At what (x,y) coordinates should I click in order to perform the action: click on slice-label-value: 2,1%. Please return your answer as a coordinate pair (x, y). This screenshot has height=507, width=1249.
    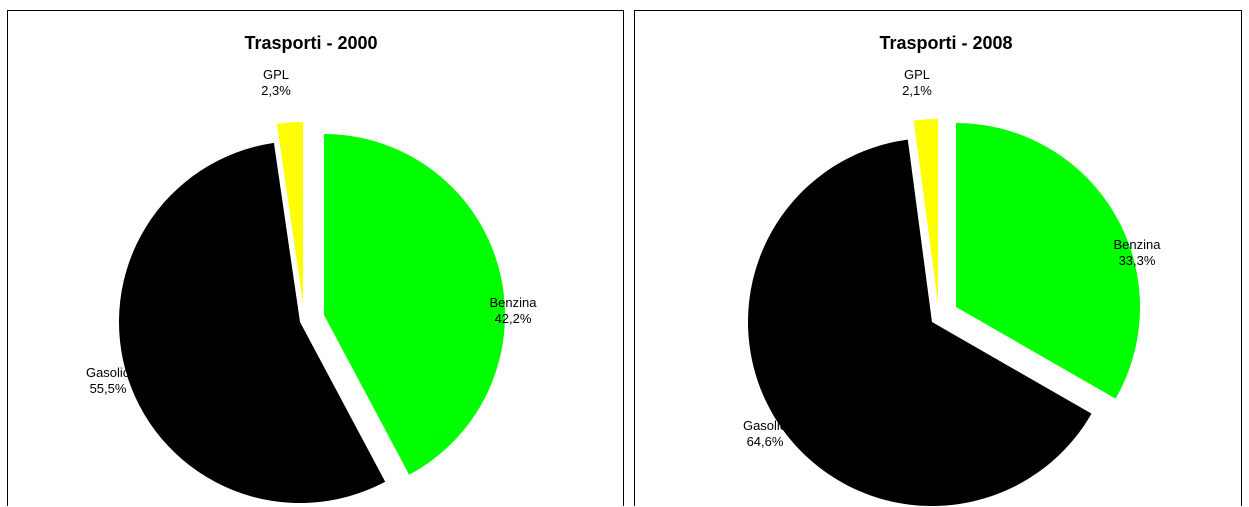
    Looking at the image, I should click on (917, 90).